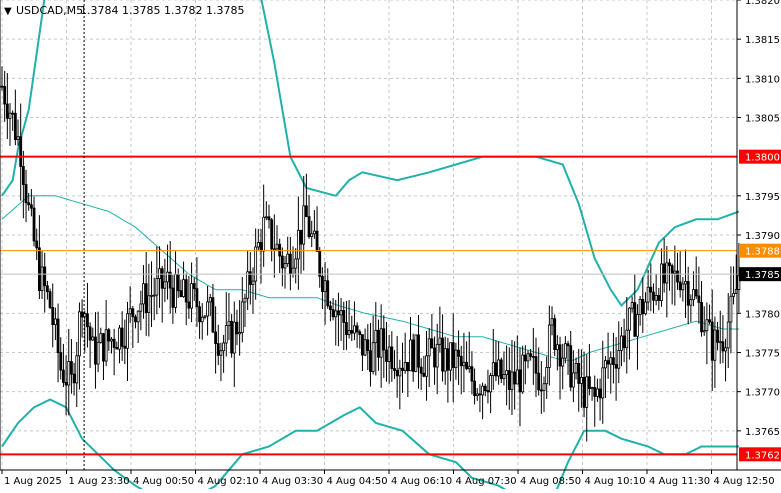  I want to click on time-tick-label: 4 Aug 03:30, so click(292, 481).